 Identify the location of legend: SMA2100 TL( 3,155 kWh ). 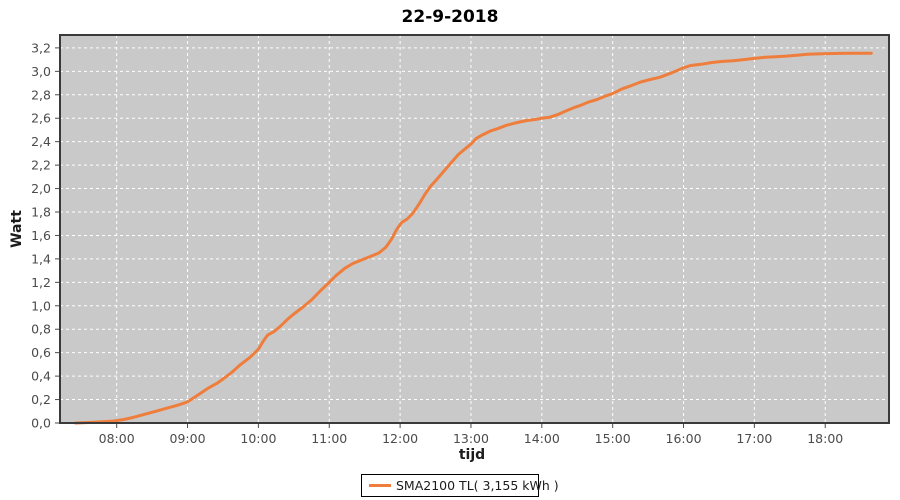
(460, 485).